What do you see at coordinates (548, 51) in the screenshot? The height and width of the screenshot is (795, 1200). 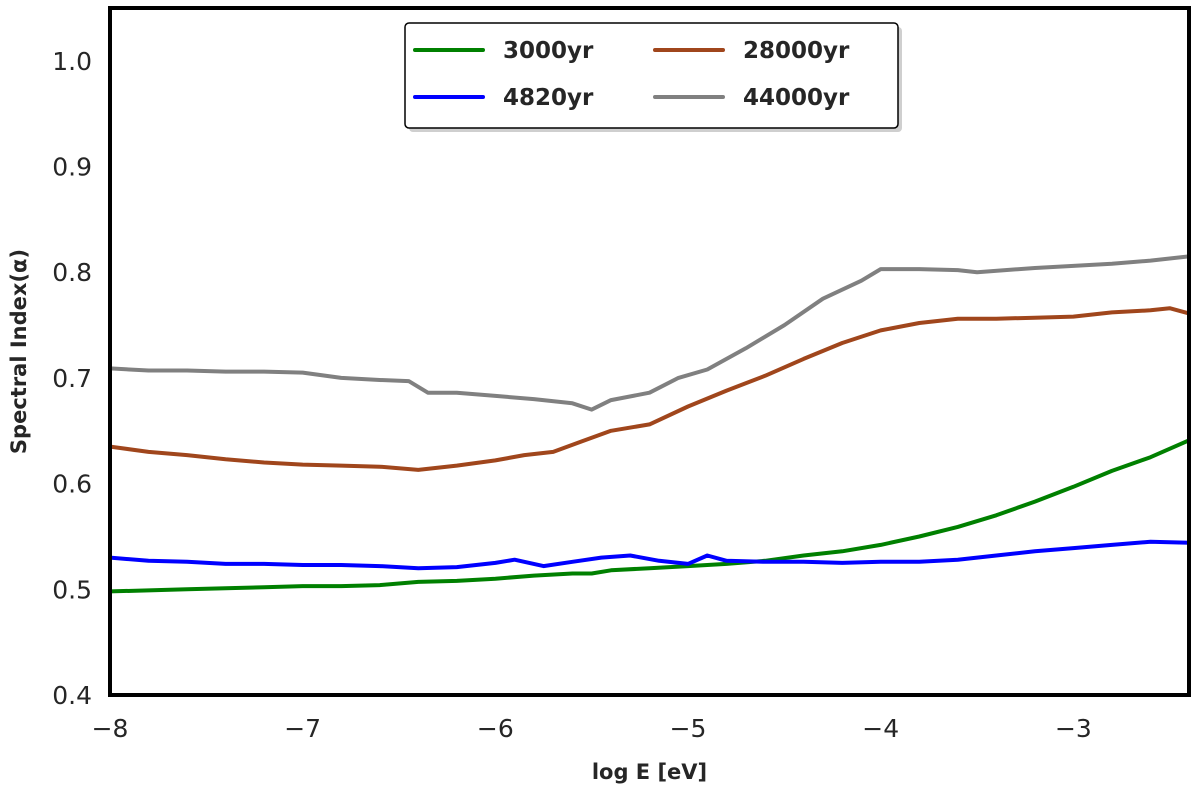 I see `legend-label: 3000yr` at bounding box center [548, 51].